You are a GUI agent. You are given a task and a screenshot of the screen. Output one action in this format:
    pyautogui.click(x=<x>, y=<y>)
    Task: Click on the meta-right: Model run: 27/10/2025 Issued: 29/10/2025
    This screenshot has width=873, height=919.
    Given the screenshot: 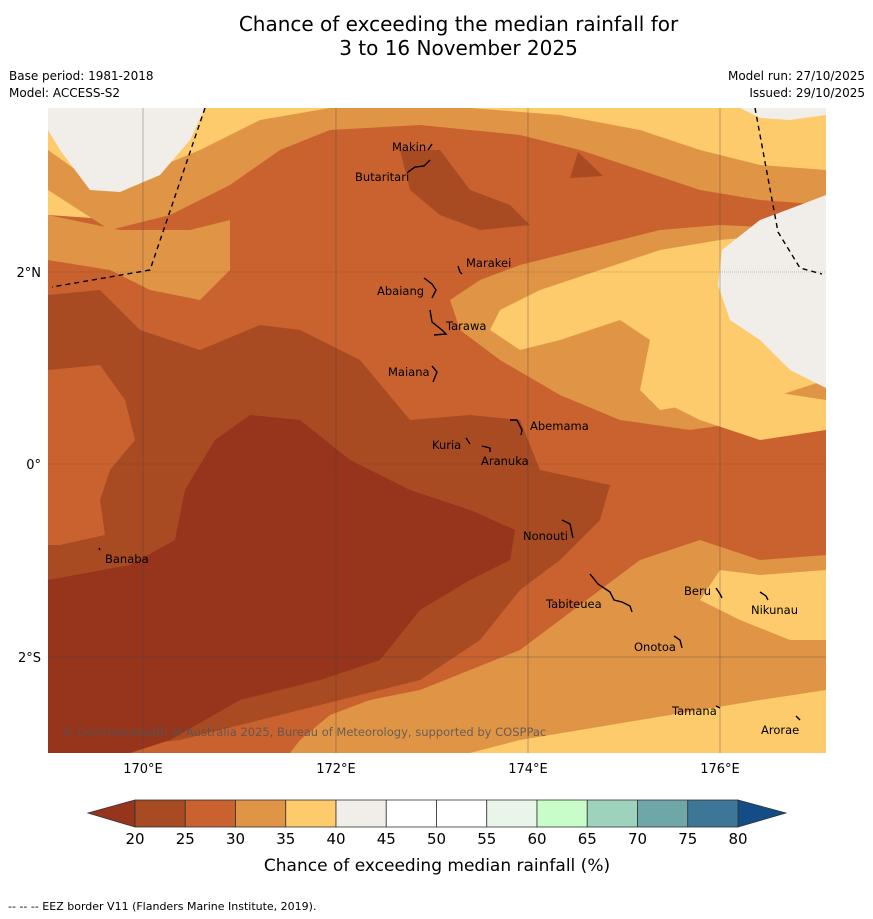 What is the action you would take?
    pyautogui.click(x=796, y=85)
    